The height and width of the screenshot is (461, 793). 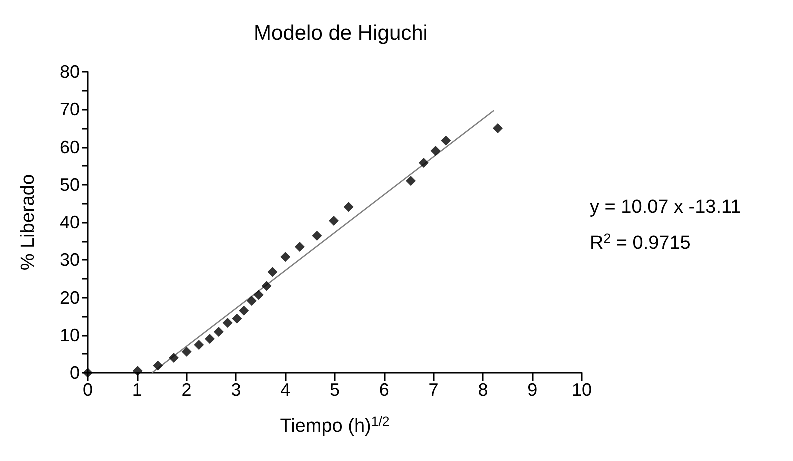 I want to click on x-tick-label: 1, so click(x=137, y=390).